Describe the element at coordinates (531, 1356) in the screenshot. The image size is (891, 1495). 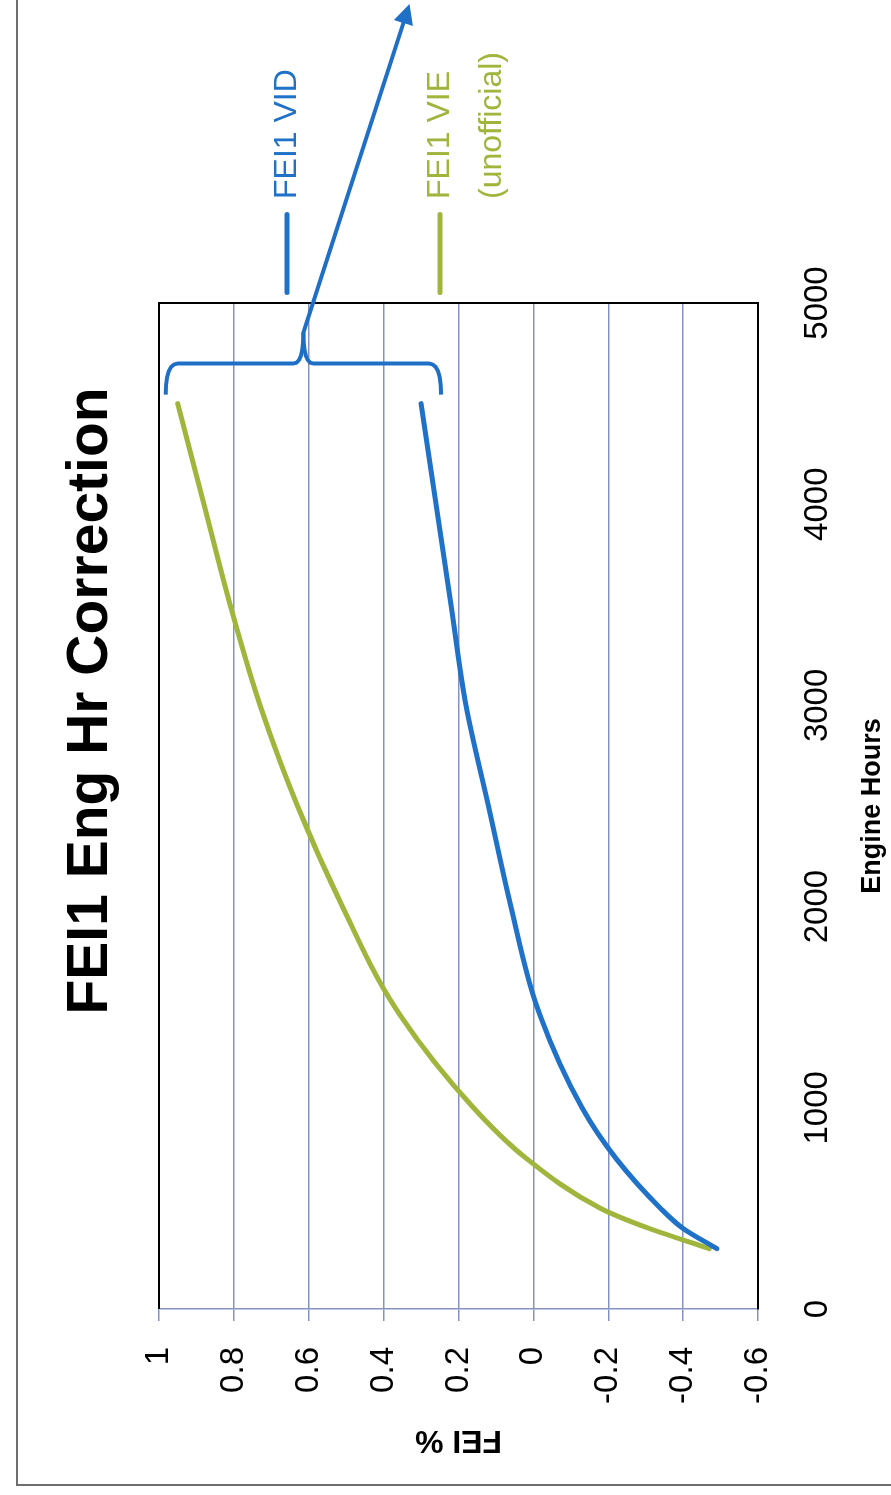
I see `x-tick-label: 0` at that location.